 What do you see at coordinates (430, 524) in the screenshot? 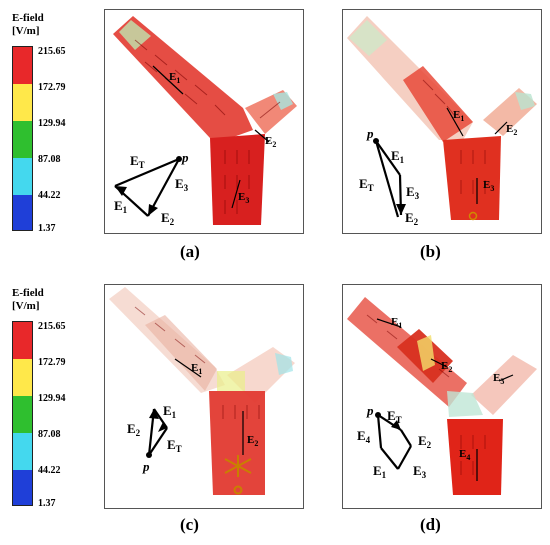
I see `caption-d: (d)` at bounding box center [430, 524].